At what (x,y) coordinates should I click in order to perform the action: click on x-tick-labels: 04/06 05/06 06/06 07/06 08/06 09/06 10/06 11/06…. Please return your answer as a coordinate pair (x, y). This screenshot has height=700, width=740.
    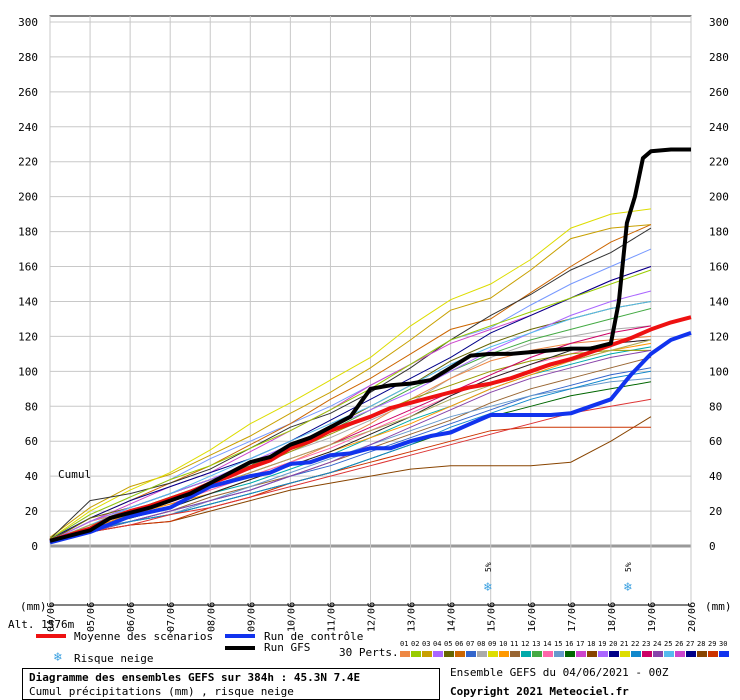
    Looking at the image, I should click on (372, 617).